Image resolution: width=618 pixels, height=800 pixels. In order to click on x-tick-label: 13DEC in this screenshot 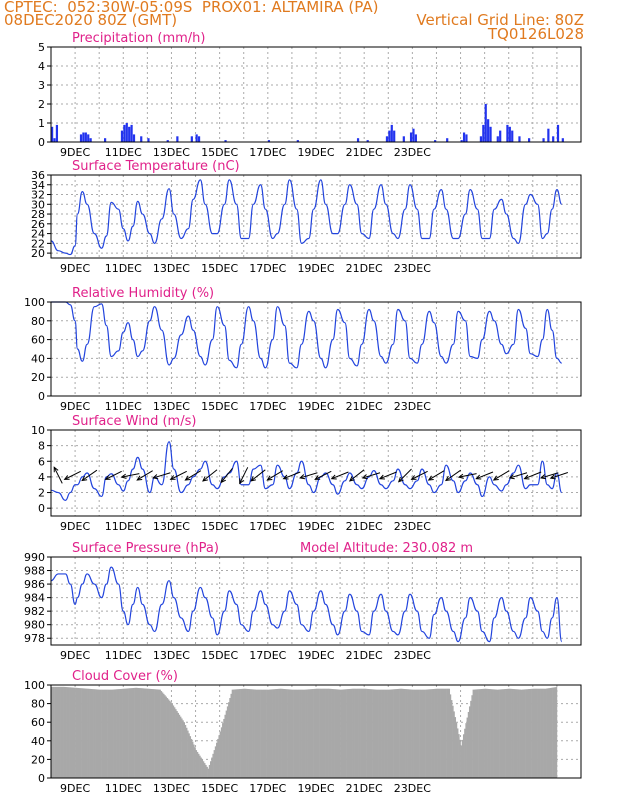, I will do `click(171, 788)`.